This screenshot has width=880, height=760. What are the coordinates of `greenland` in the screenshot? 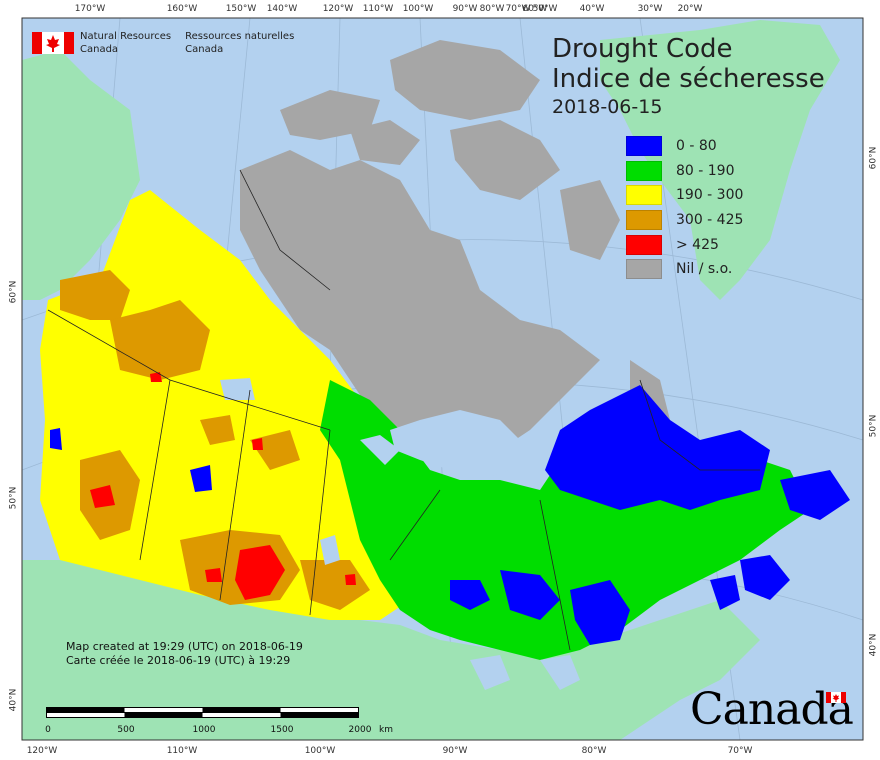 It's located at (720, 160).